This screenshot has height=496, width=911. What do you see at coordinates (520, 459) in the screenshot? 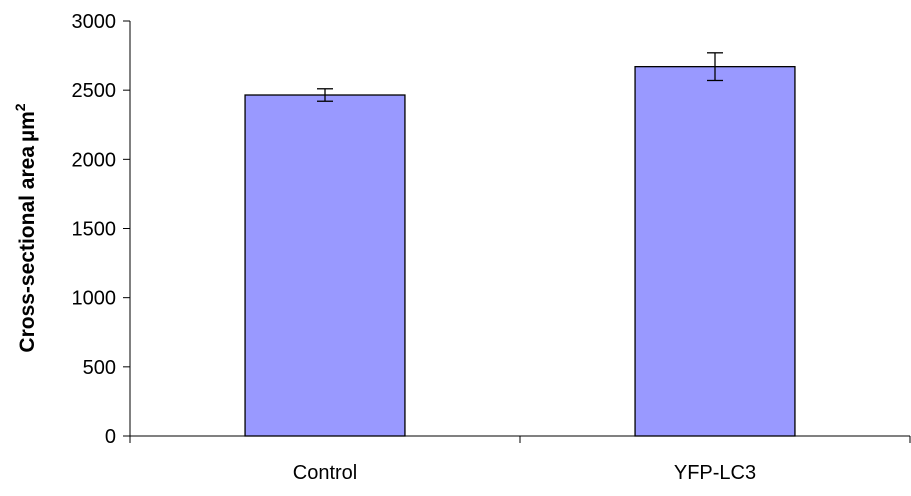
I see `x-axis: Control YFP-LC3` at bounding box center [520, 459].